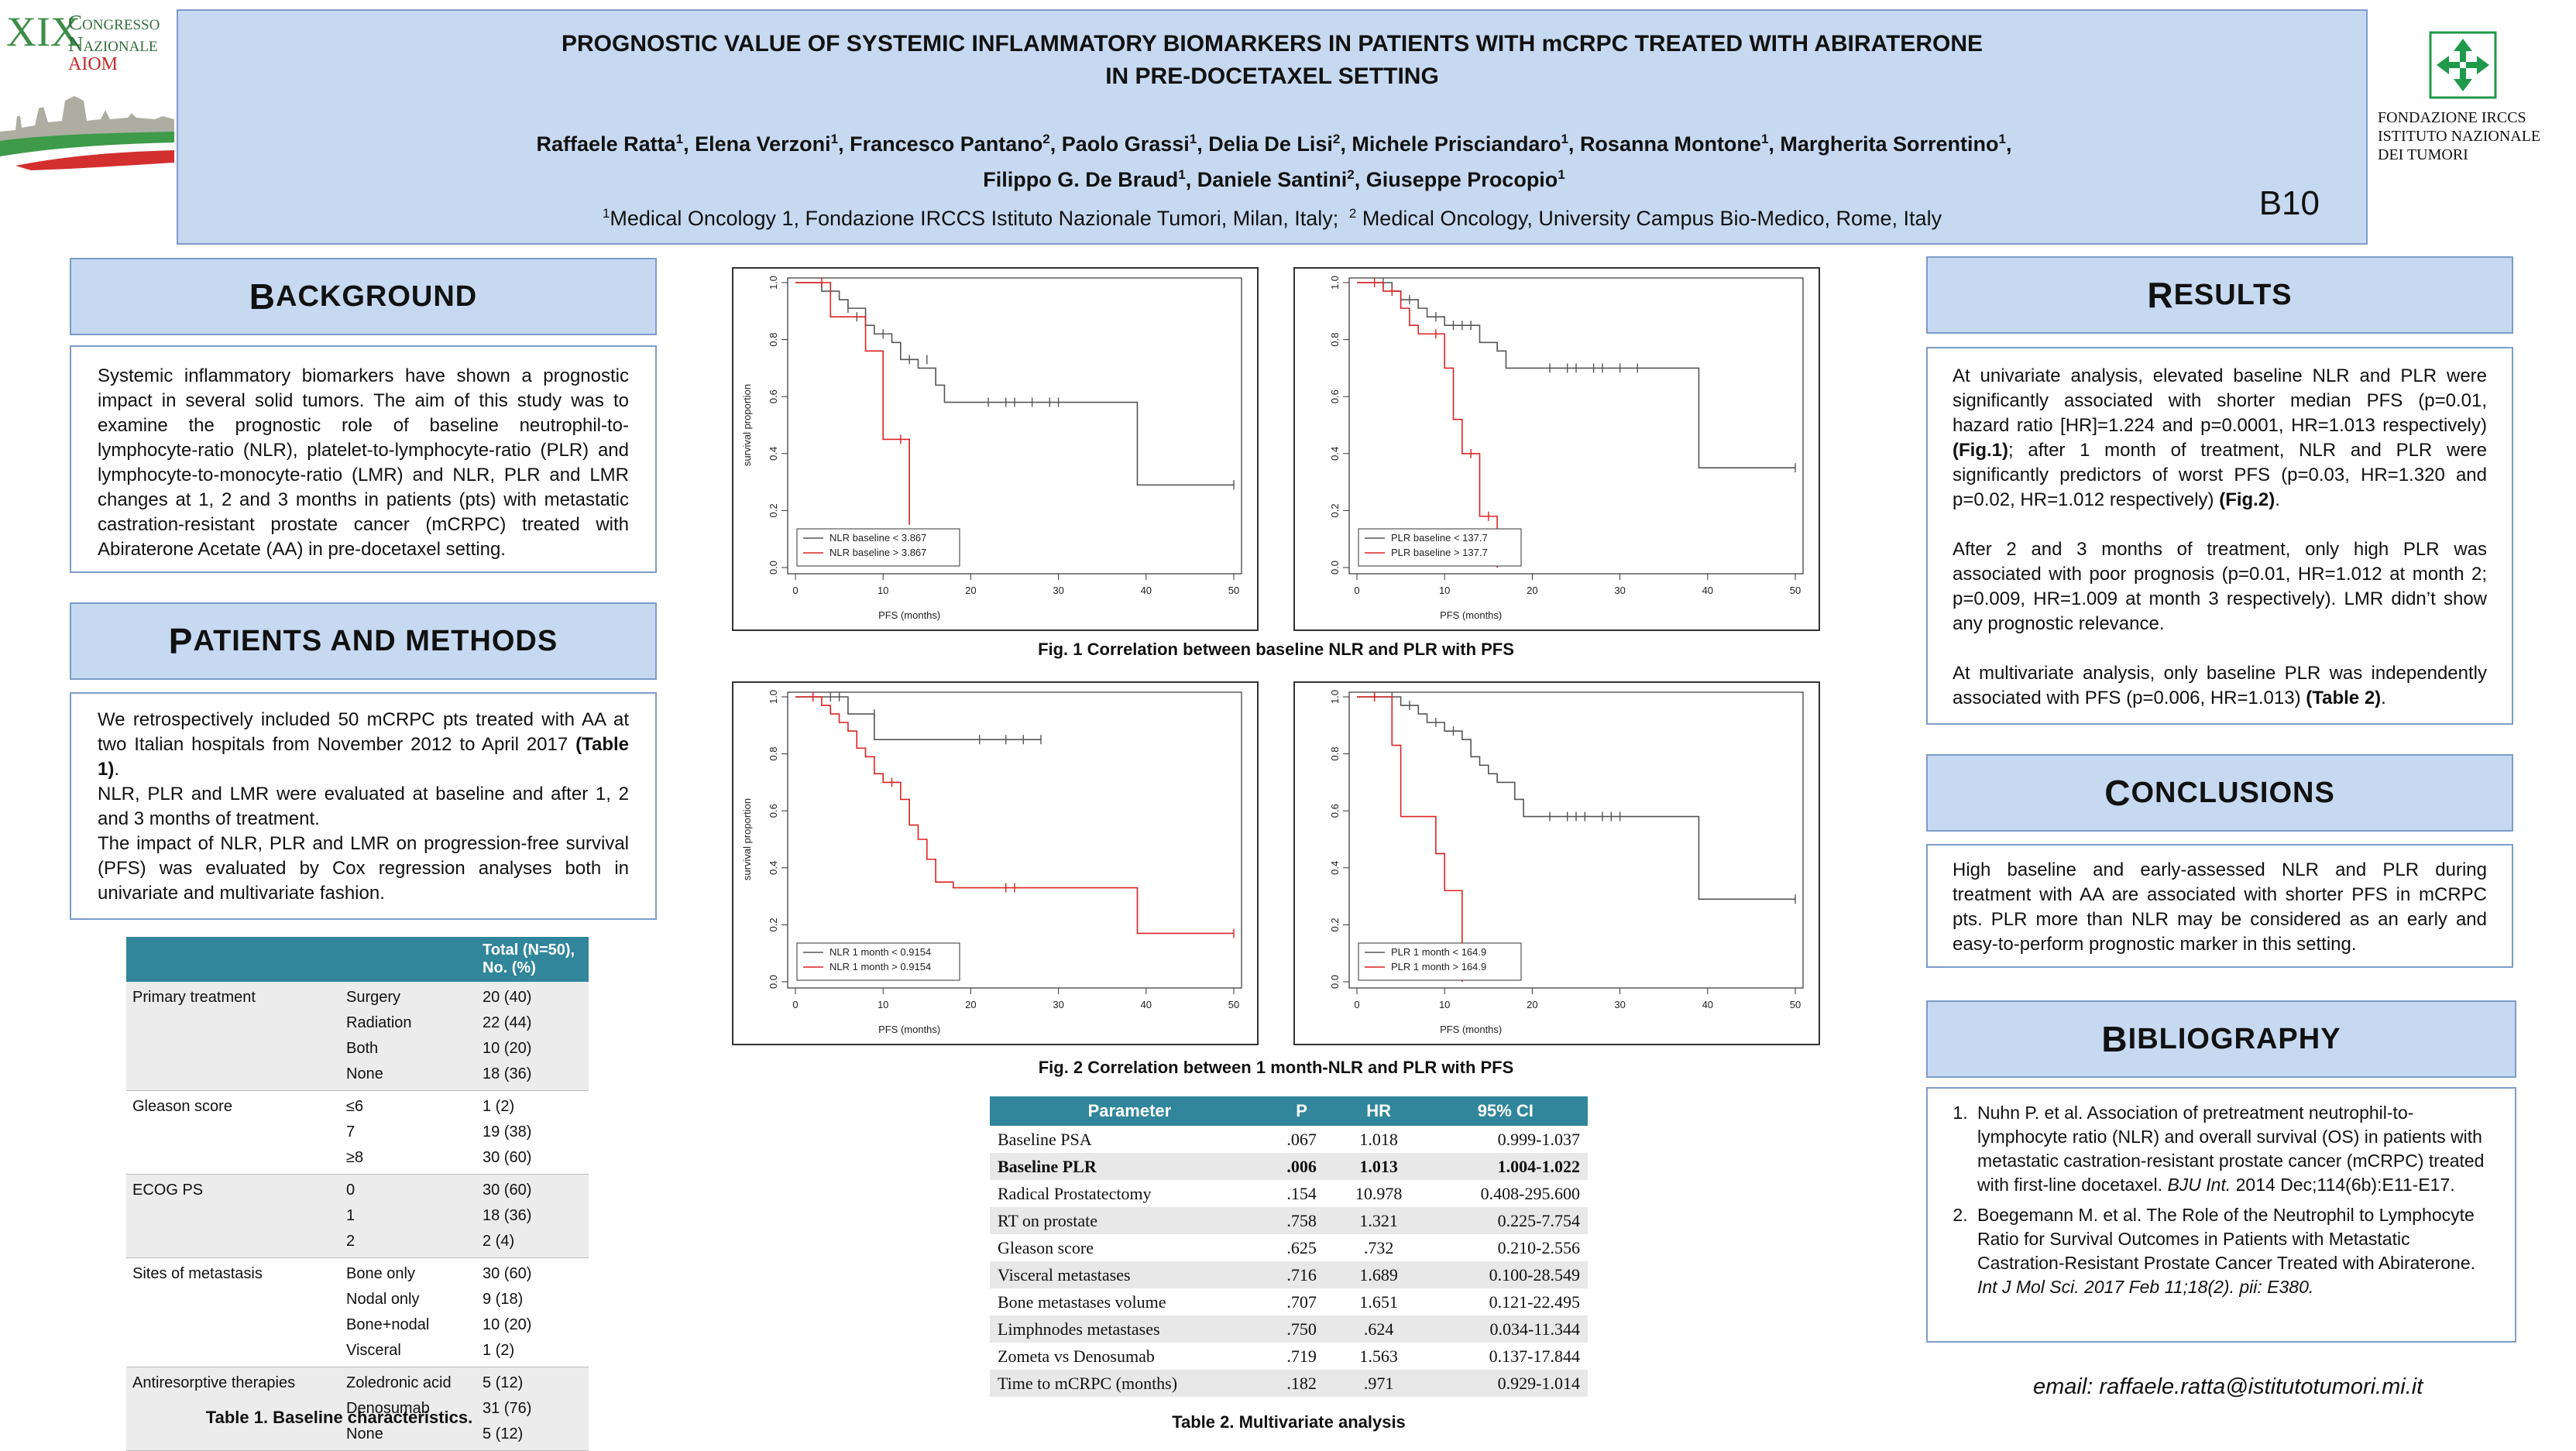 The image size is (2576, 1451). Describe the element at coordinates (1129, 1166) in the screenshot. I see `table2-cell: Baseline PLR` at that location.